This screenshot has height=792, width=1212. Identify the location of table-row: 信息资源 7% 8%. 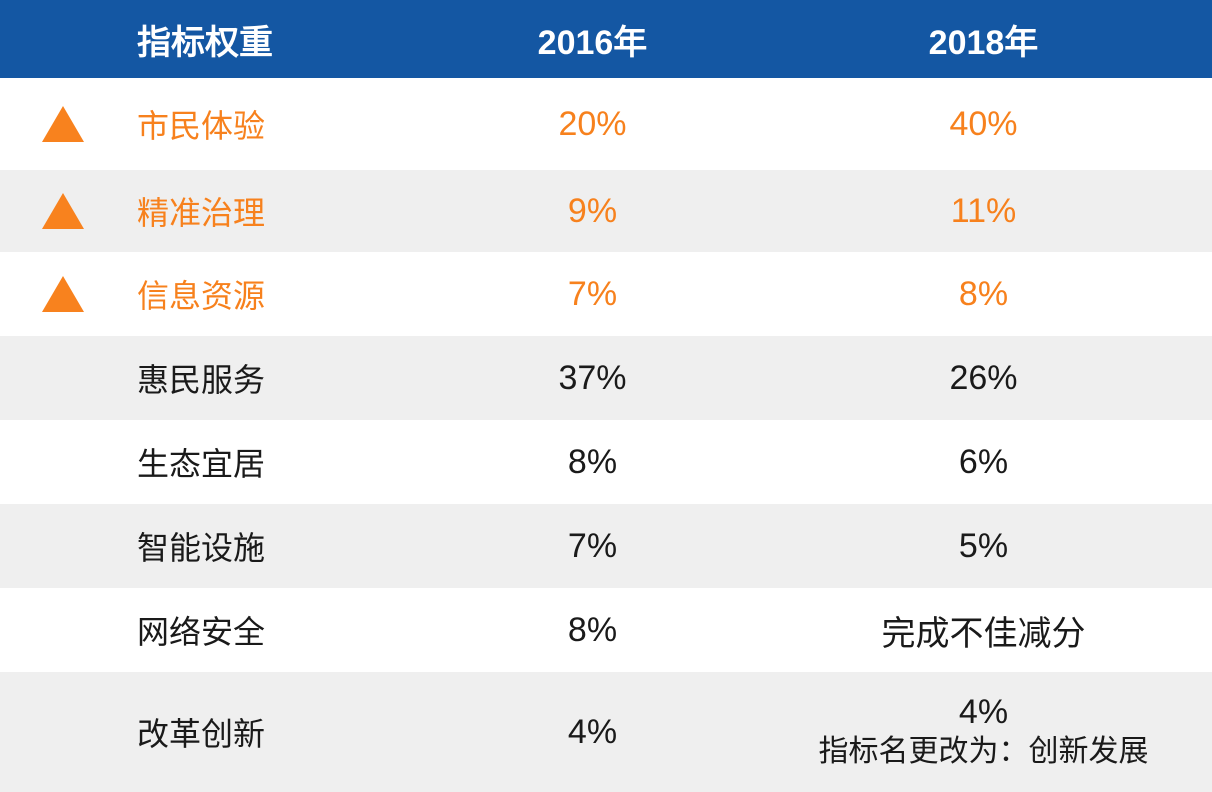
(606, 294).